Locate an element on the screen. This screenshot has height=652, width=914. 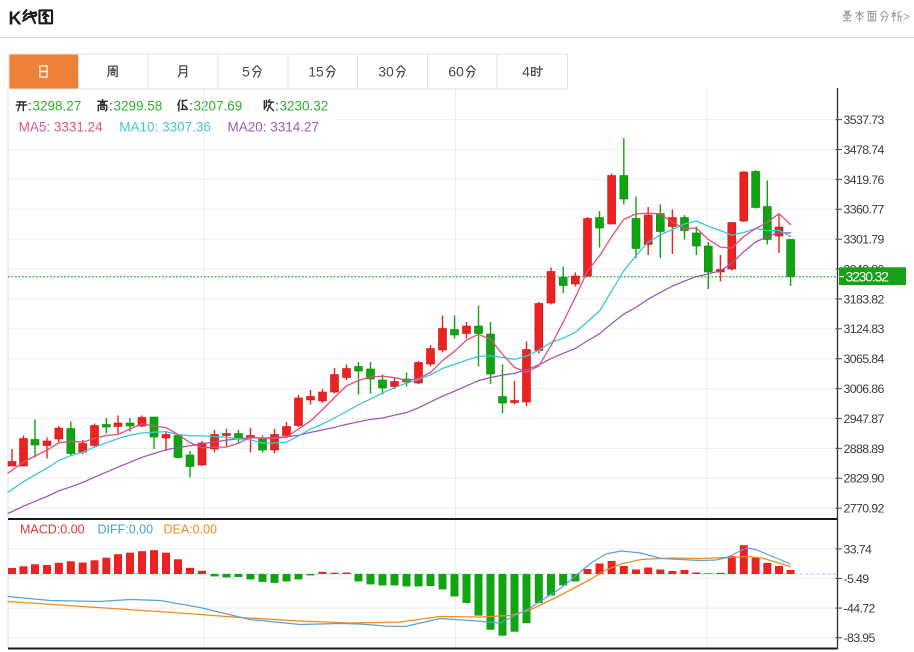
svg-text: MA20: 3314.27 is located at coordinates (274, 127).